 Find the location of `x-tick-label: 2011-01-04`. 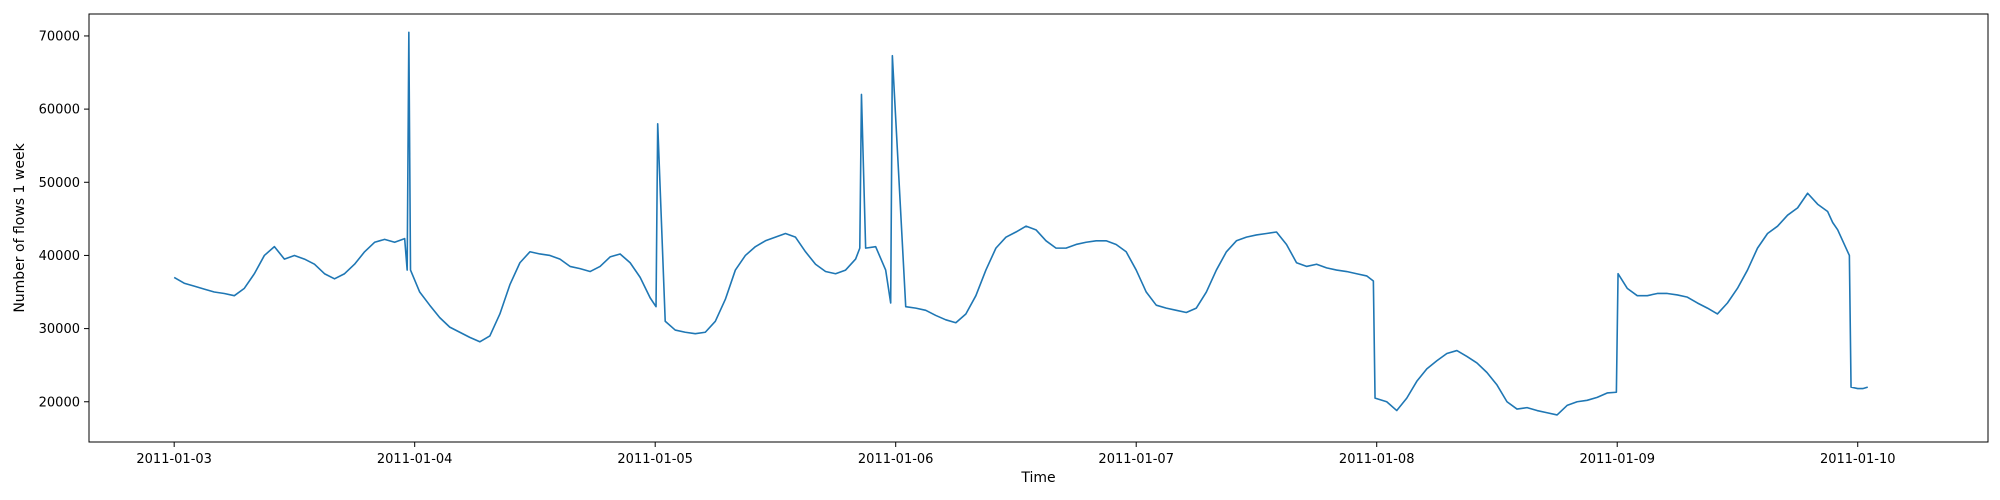

x-tick-label: 2011-01-04 is located at coordinates (415, 459).